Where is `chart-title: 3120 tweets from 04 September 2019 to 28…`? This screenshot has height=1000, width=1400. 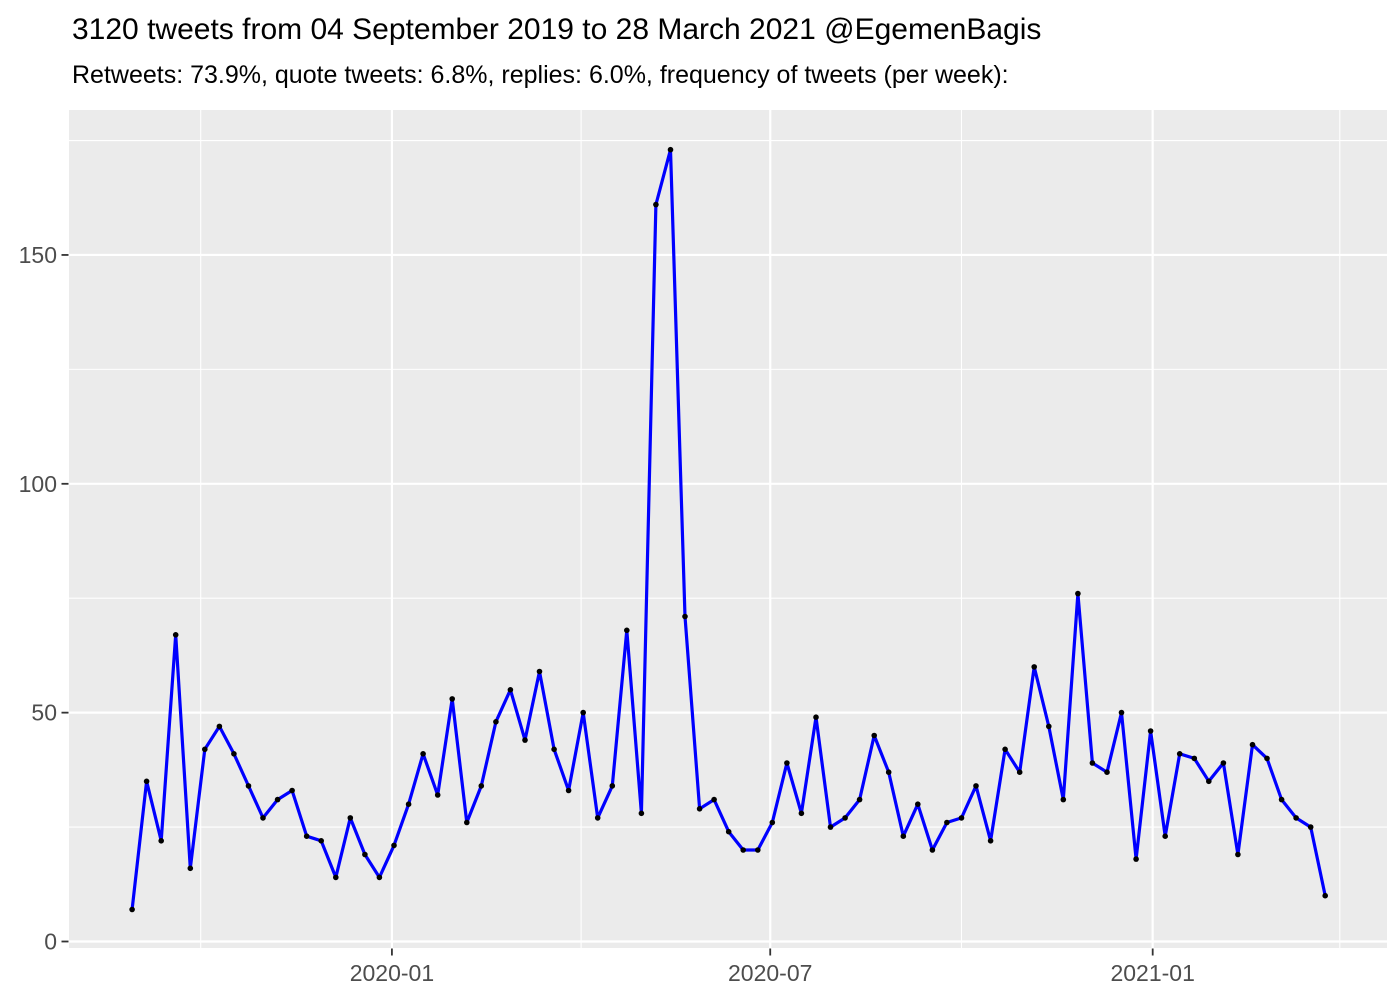
chart-title: 3120 tweets from 04 September 2019 to 28… is located at coordinates (557, 29).